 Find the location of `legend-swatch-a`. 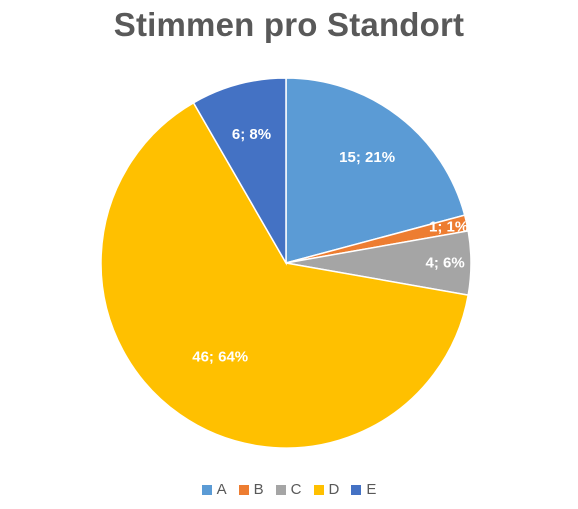

legend-swatch-a is located at coordinates (206, 489).